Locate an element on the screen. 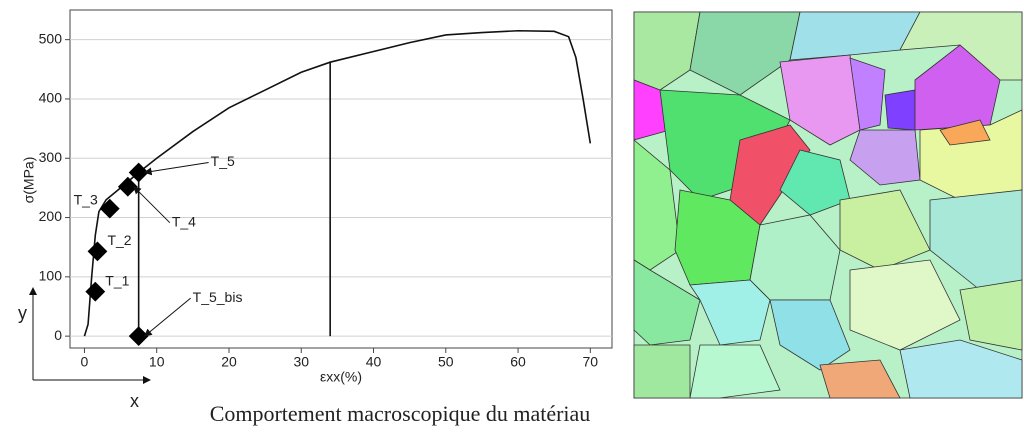  y-tick-label: 500 is located at coordinates (51, 38).